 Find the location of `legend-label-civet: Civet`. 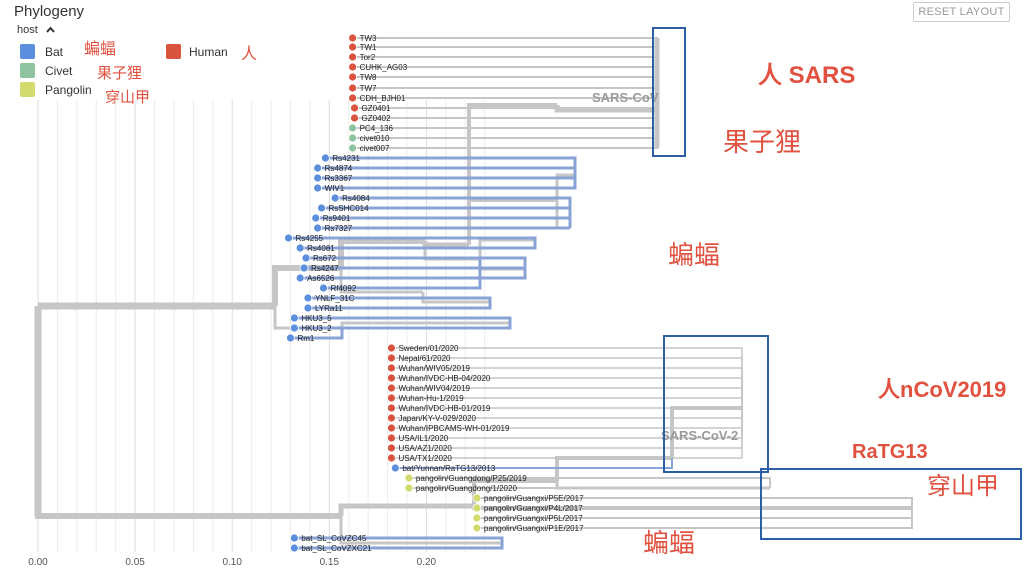

legend-label-civet: Civet is located at coordinates (59, 71).